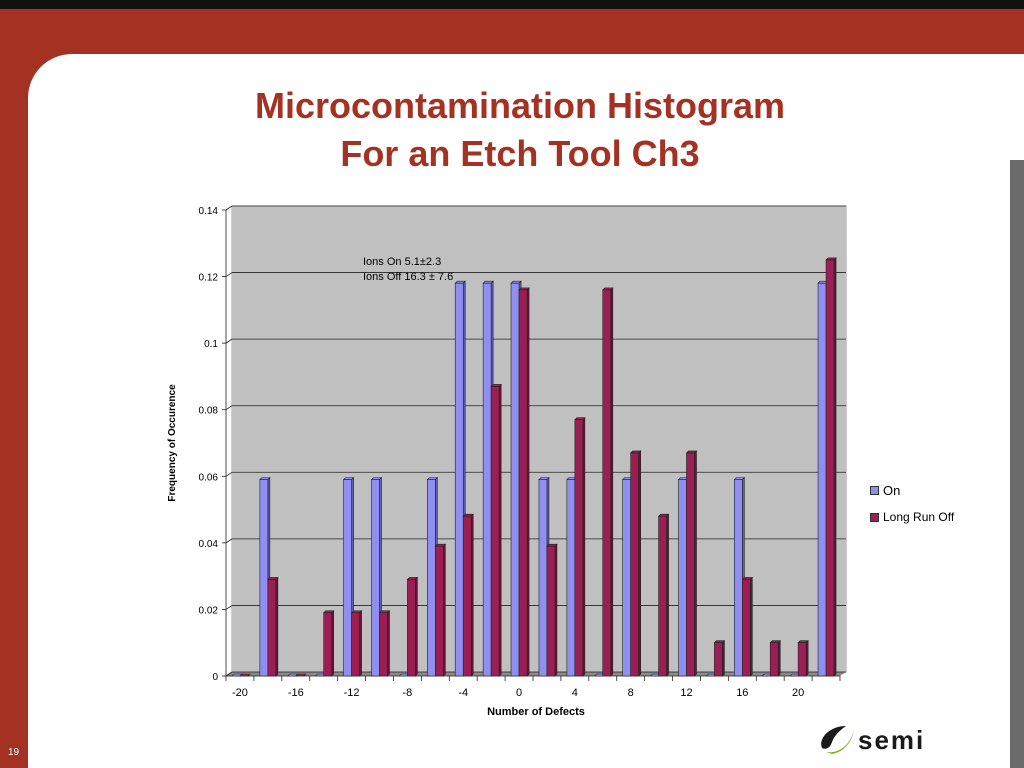 This screenshot has height=768, width=1024. What do you see at coordinates (209, 278) in the screenshot?
I see `y-tick-label: 0.12` at bounding box center [209, 278].